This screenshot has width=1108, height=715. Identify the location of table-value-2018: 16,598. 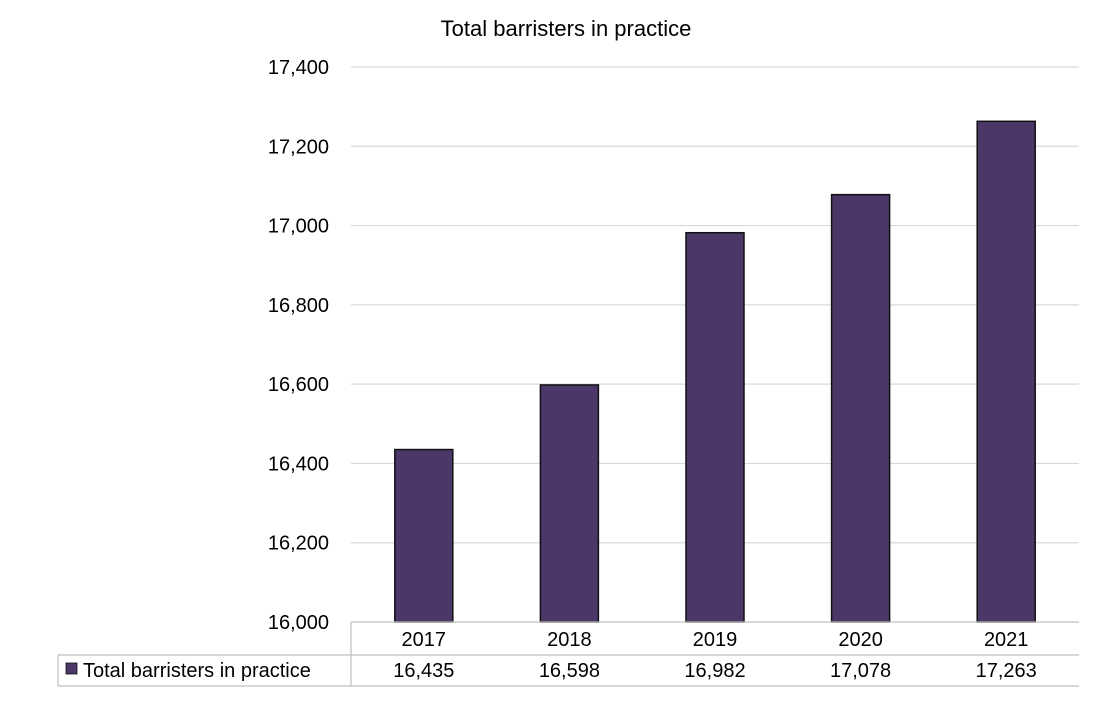
(569, 671).